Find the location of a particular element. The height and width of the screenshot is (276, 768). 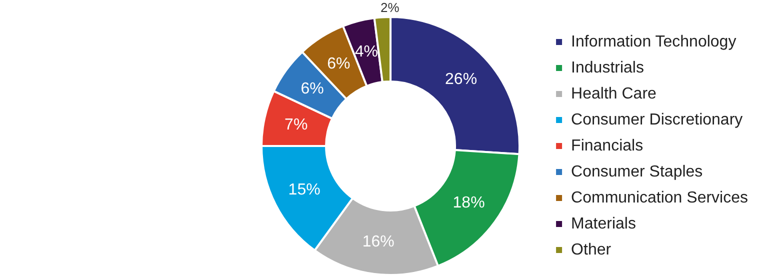

data-label: 15% is located at coordinates (304, 189).